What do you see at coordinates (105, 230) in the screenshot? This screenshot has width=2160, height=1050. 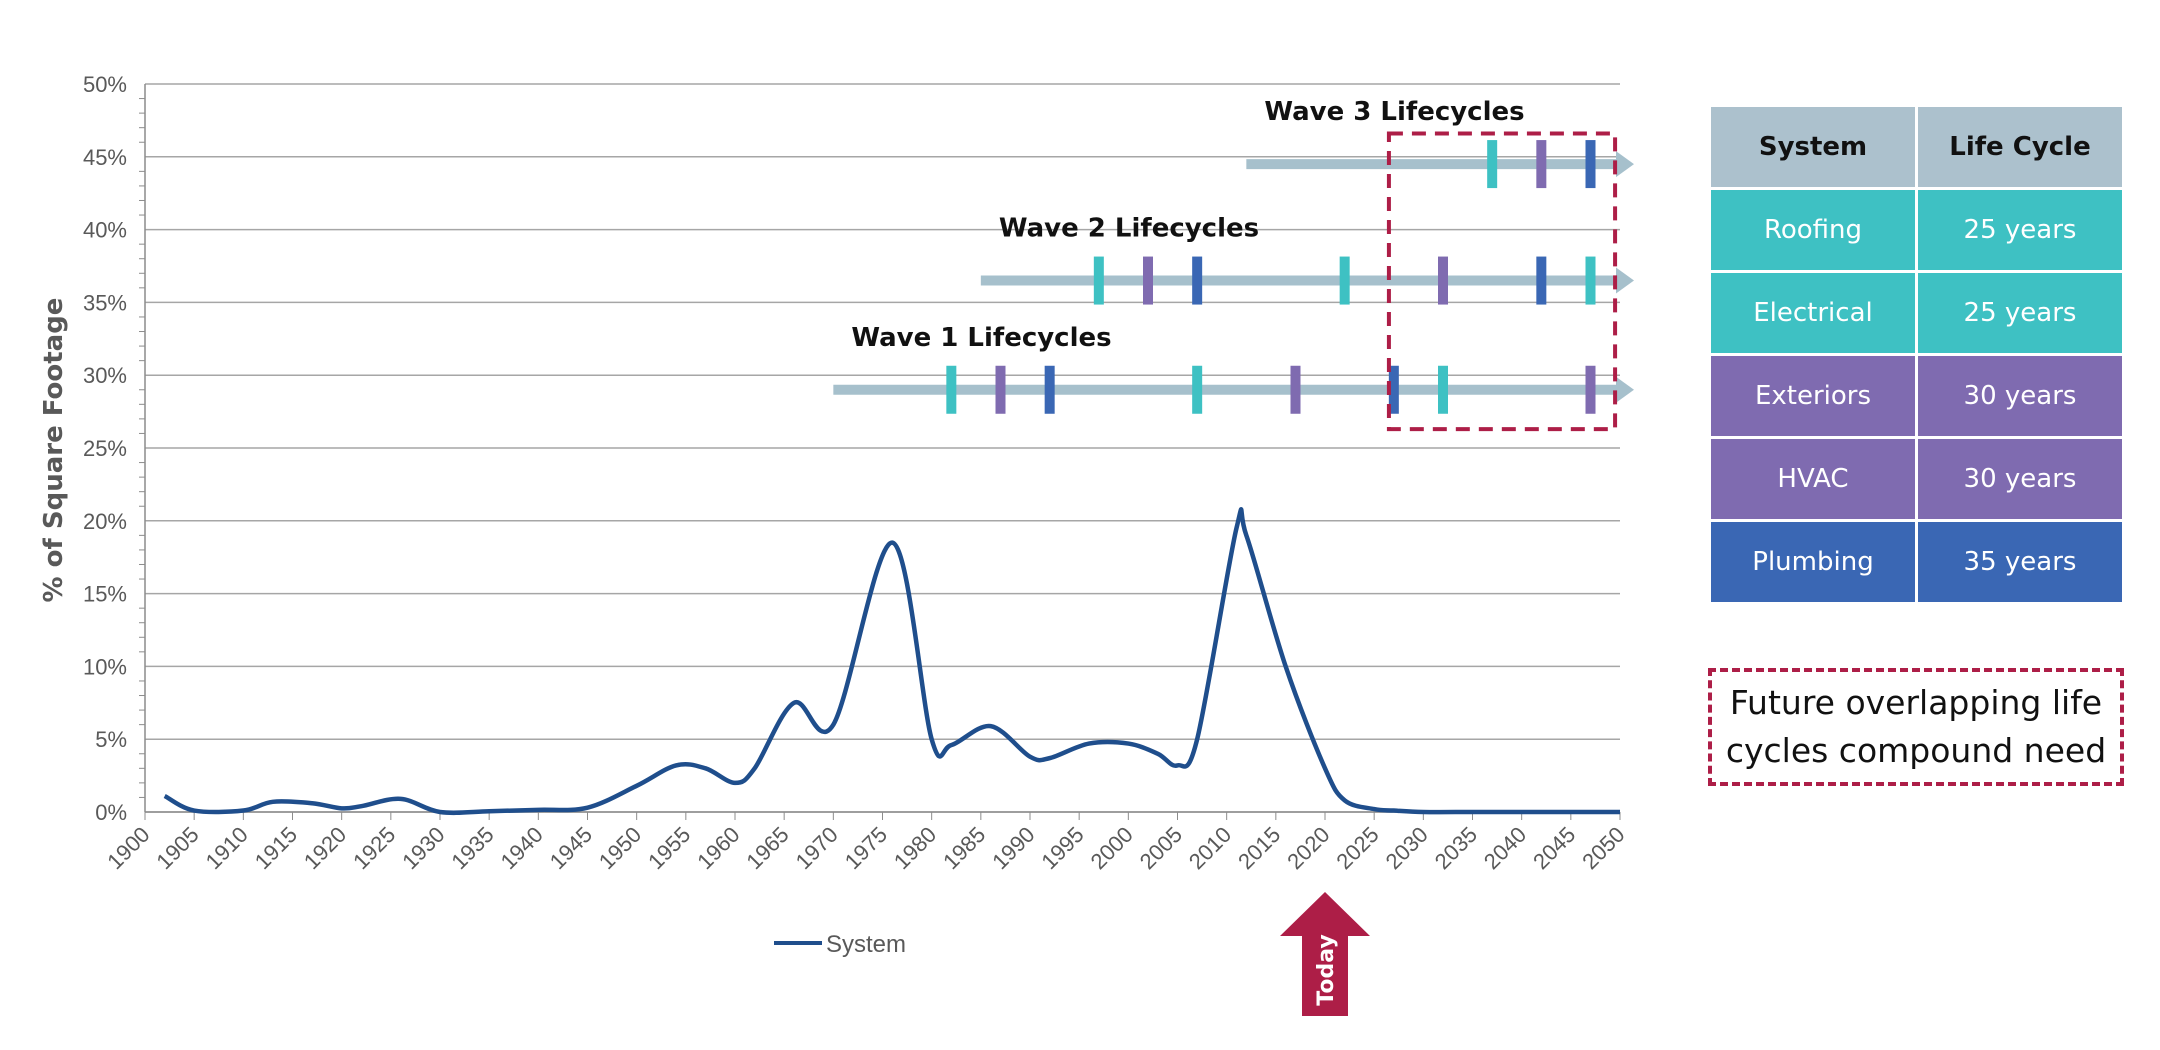 I see `y-tick-label: 40%` at bounding box center [105, 230].